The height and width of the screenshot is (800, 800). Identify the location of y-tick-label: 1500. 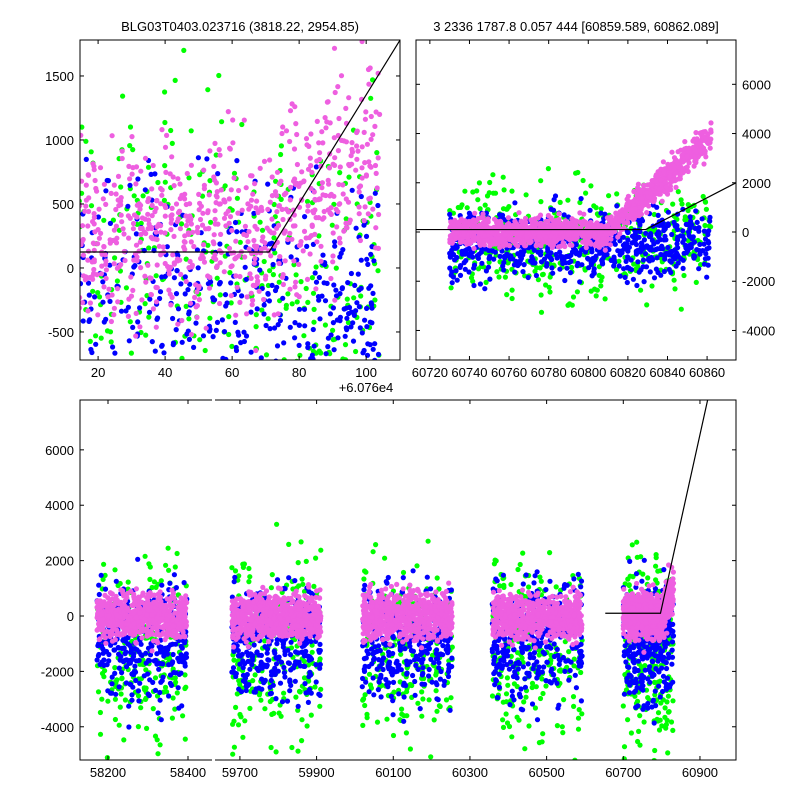
(59, 76).